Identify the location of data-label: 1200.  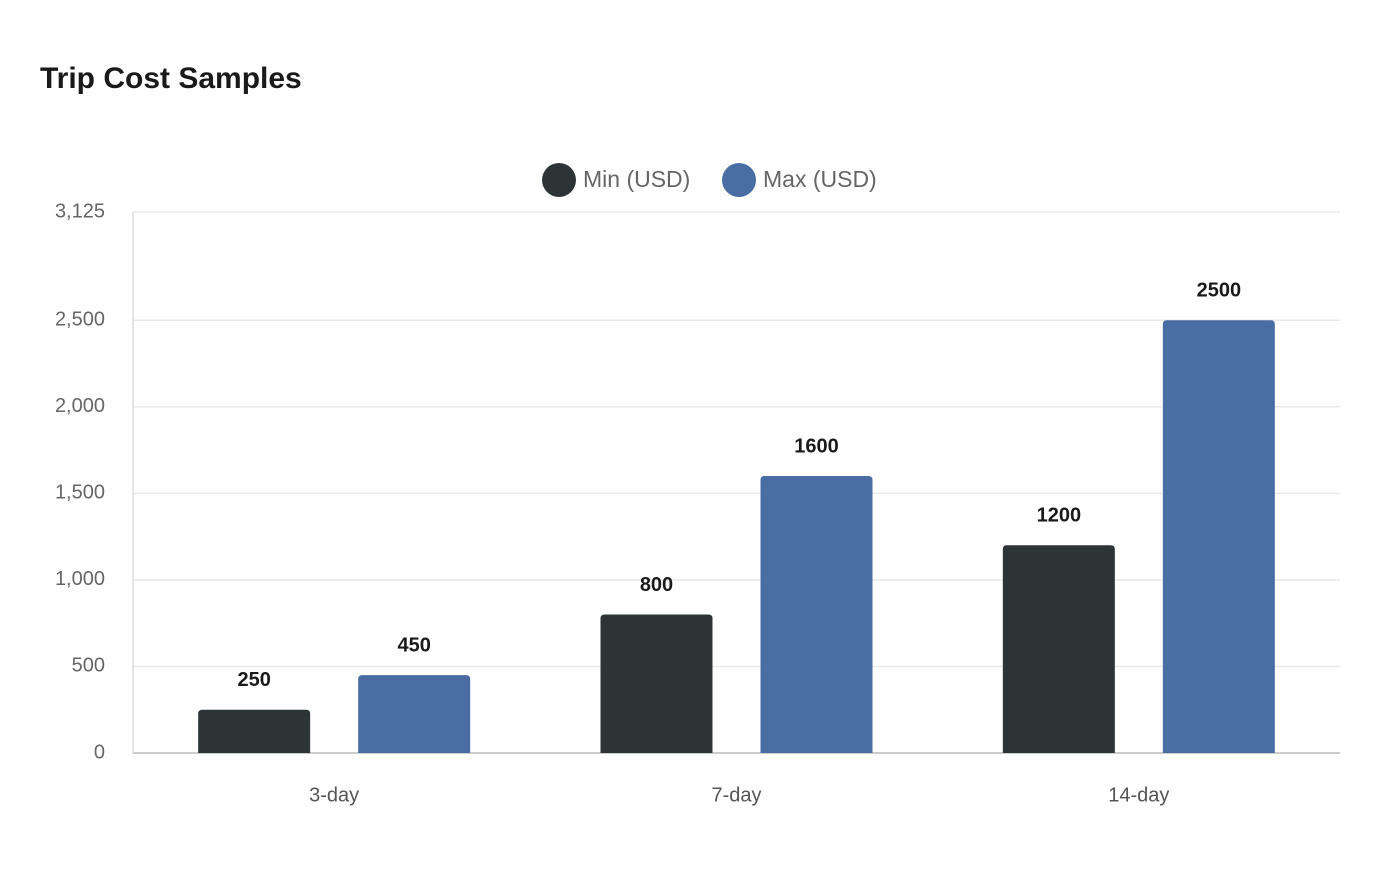
(1059, 516).